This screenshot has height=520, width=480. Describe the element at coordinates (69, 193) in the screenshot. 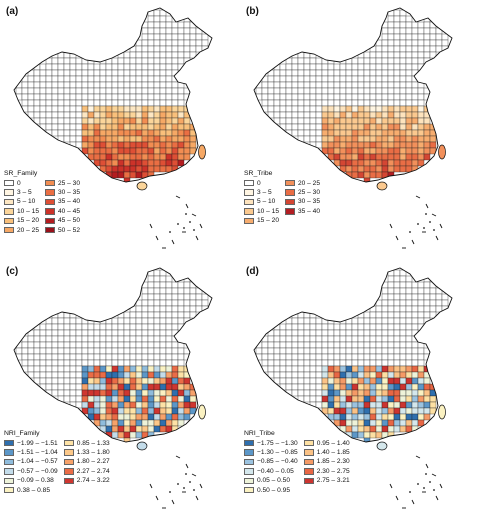

I see `legend-label: 30 – 35` at that location.